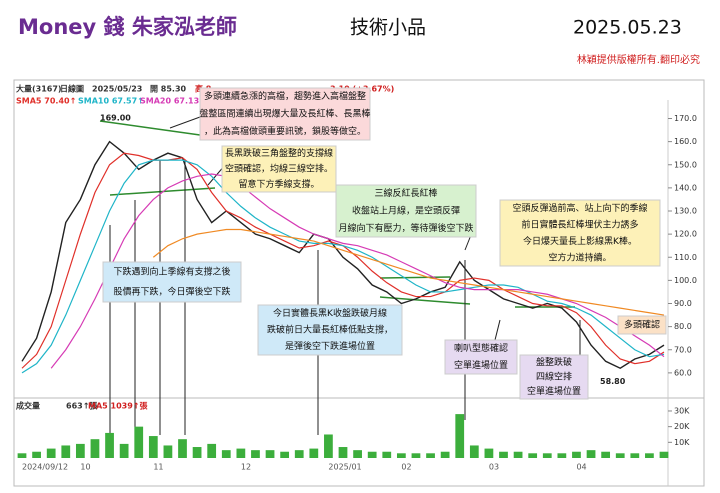 The width and height of the screenshot is (720, 493). What do you see at coordinates (642, 325) in the screenshot?
I see `annotation-text: 多頭確認` at bounding box center [642, 325].